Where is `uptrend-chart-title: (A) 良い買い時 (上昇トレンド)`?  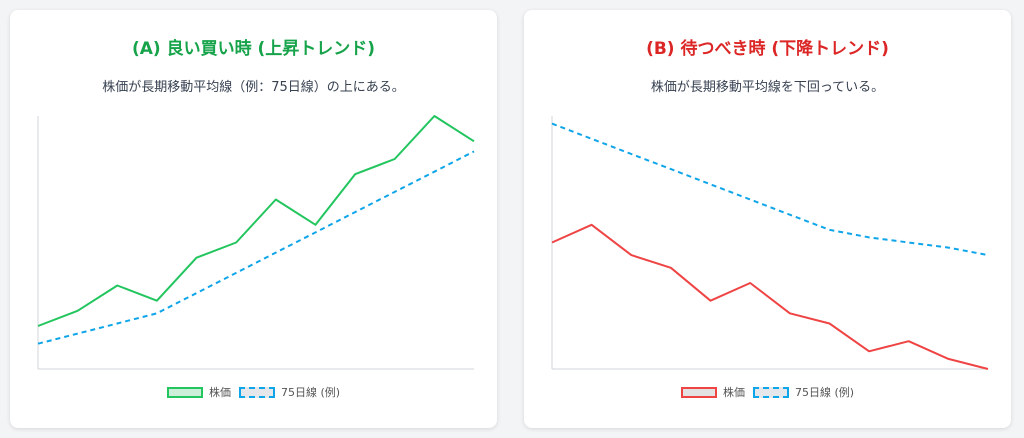 uptrend-chart-title: (A) 良い買い時 (上昇トレンド) is located at coordinates (253, 49).